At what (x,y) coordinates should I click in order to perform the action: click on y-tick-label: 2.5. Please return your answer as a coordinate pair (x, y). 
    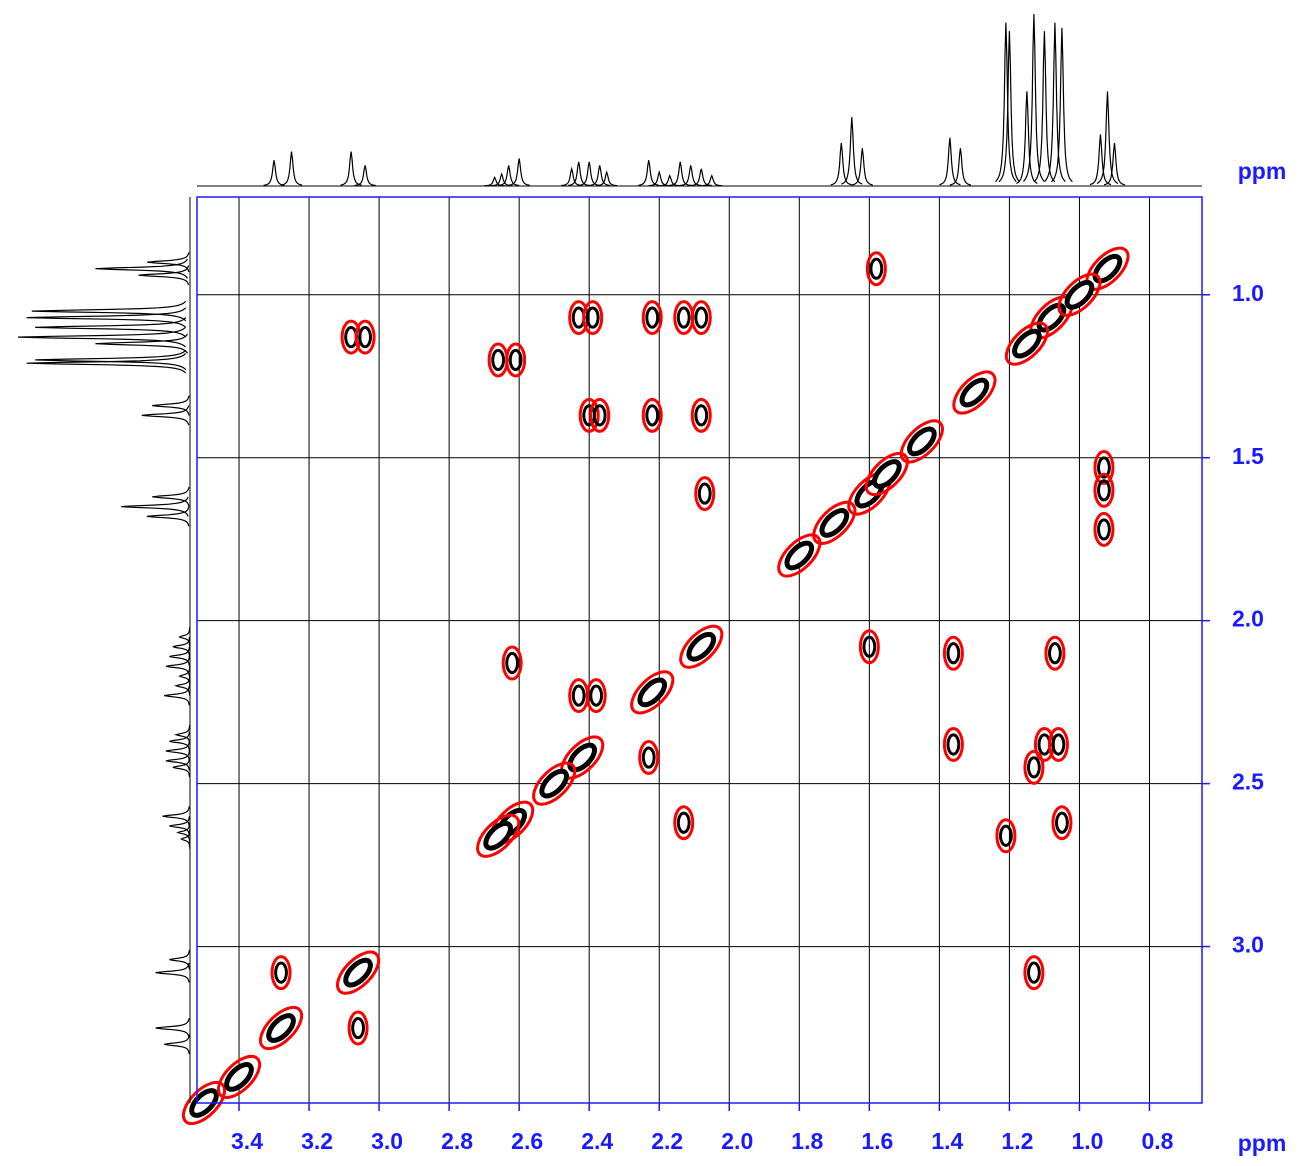
    Looking at the image, I should click on (1248, 782).